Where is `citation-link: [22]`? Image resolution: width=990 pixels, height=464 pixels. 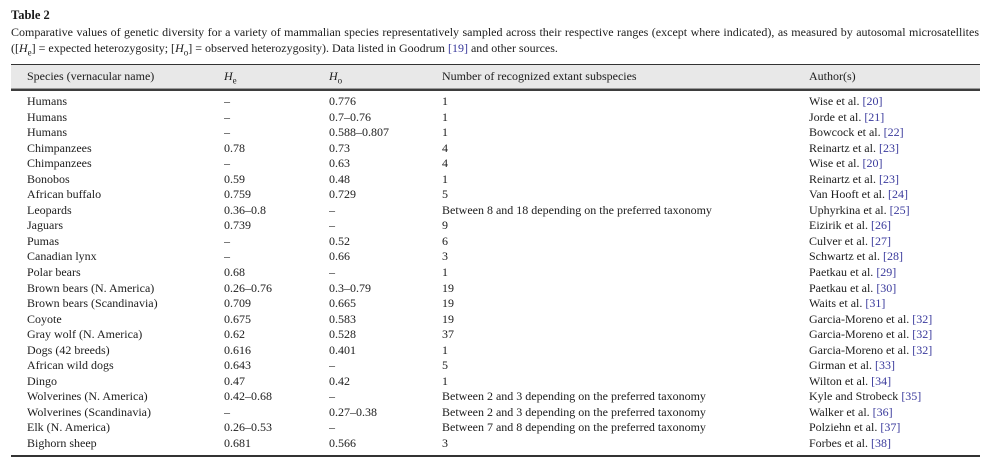 citation-link: [22] is located at coordinates (893, 132).